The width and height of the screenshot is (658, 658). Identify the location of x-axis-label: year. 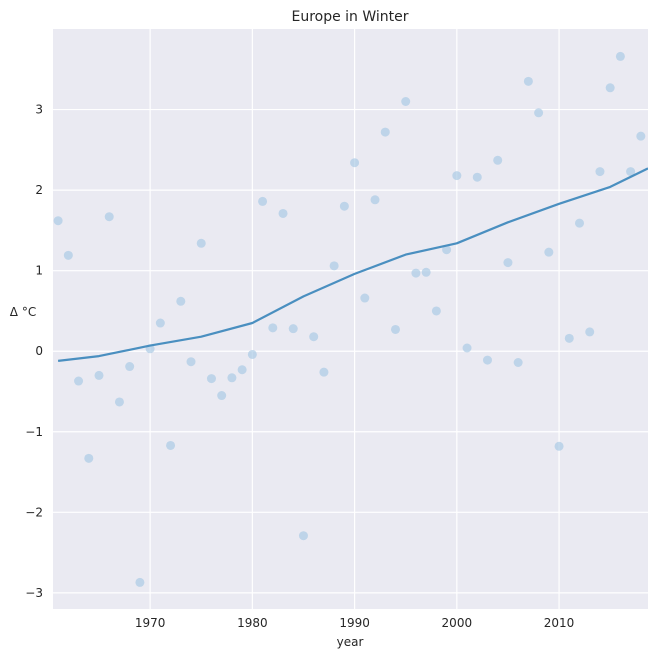
(350, 642).